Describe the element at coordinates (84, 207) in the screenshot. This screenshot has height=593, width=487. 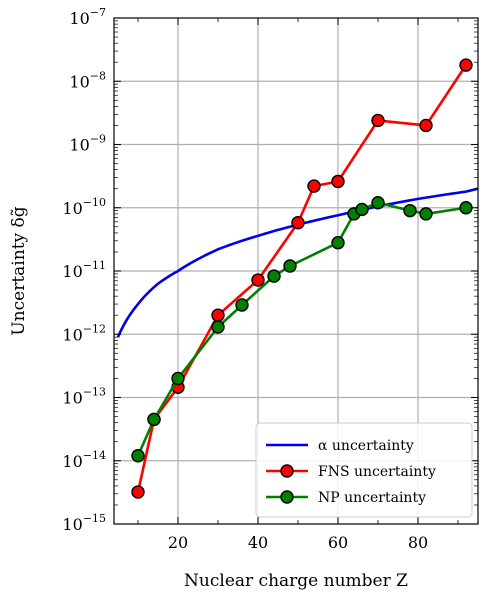
I see `y-tick-label: 10⁻¹⁰` at that location.